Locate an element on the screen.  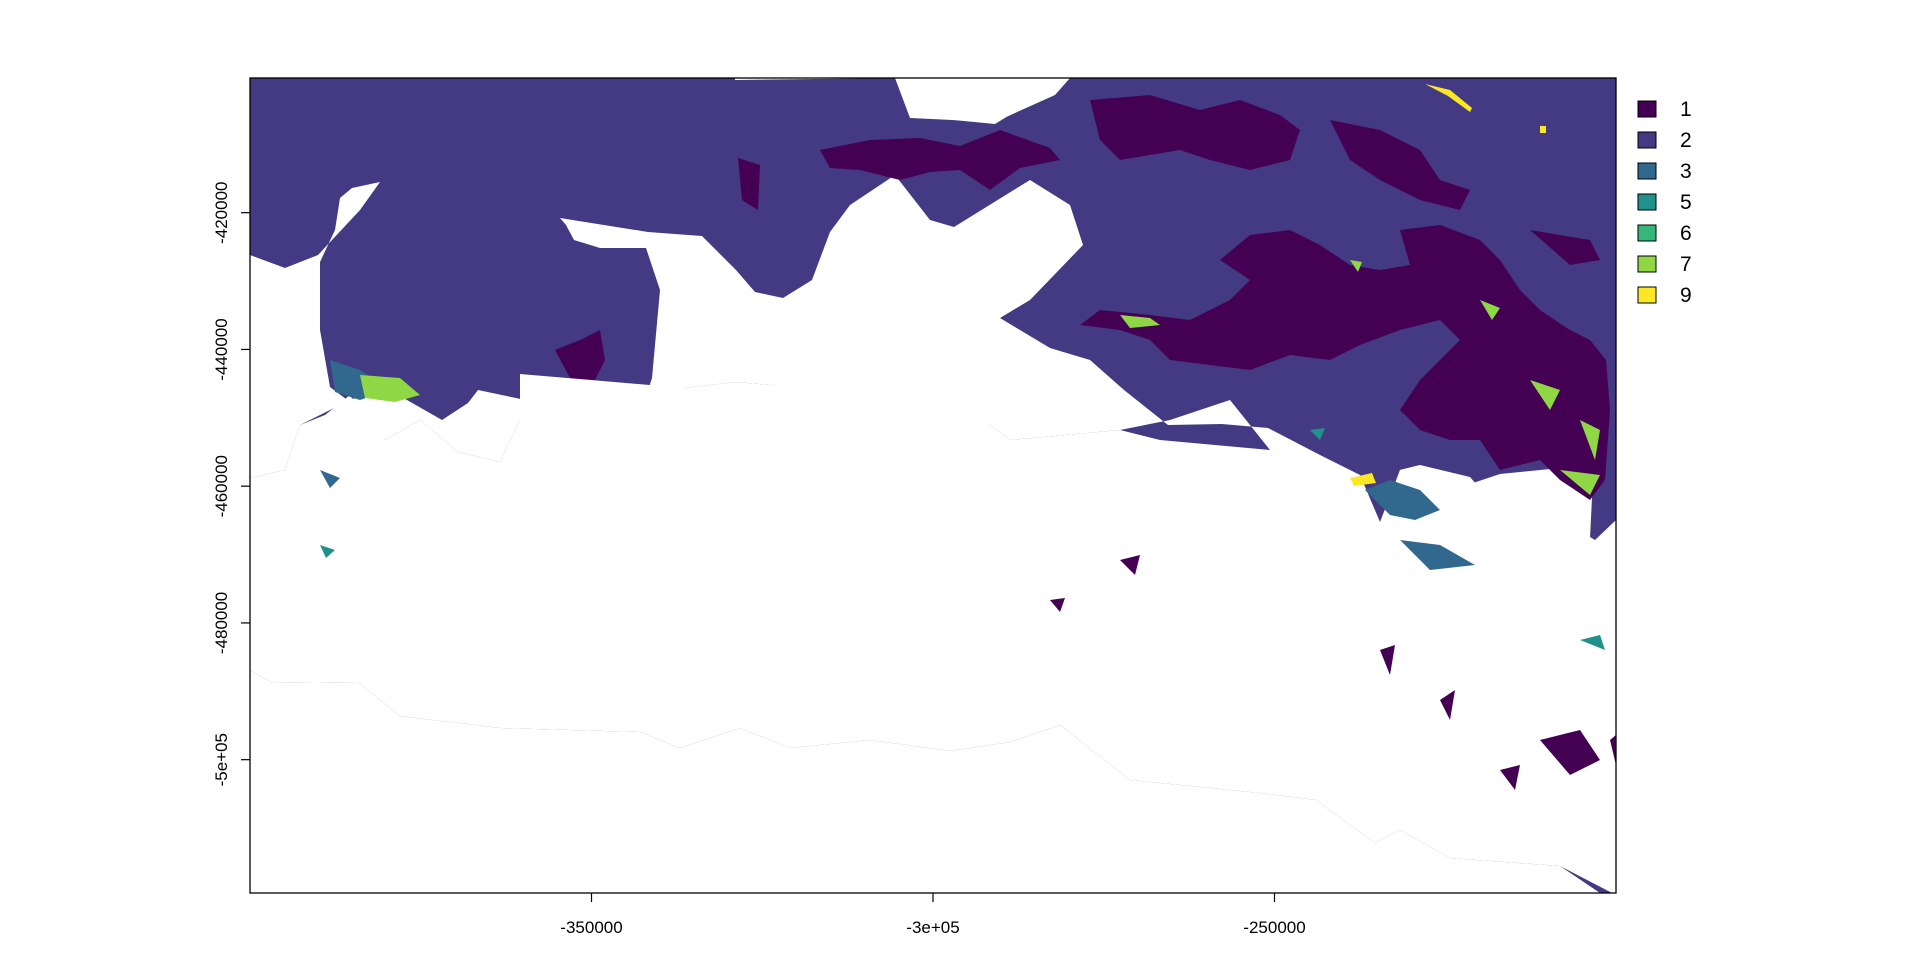
legend-item: 5 is located at coordinates (1664, 202).